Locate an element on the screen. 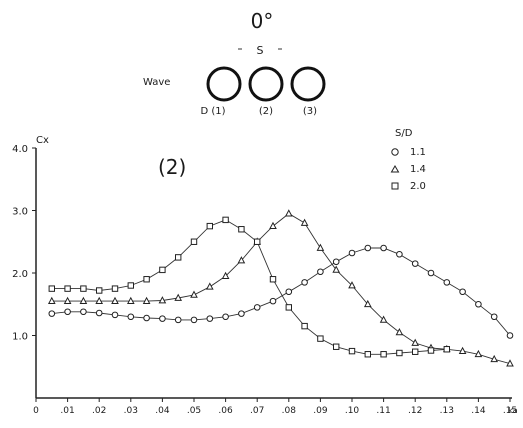 The height and width of the screenshot is (428, 523). cylinder-2-icon is located at coordinates (266, 84).